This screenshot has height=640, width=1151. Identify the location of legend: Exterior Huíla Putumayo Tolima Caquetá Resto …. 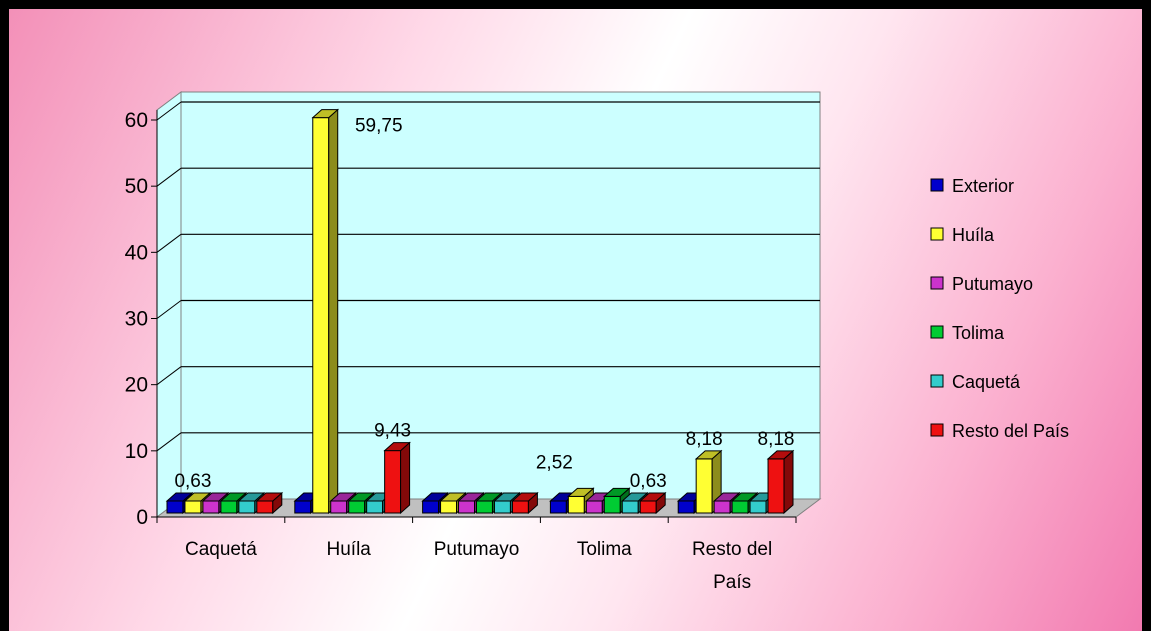
(999, 308).